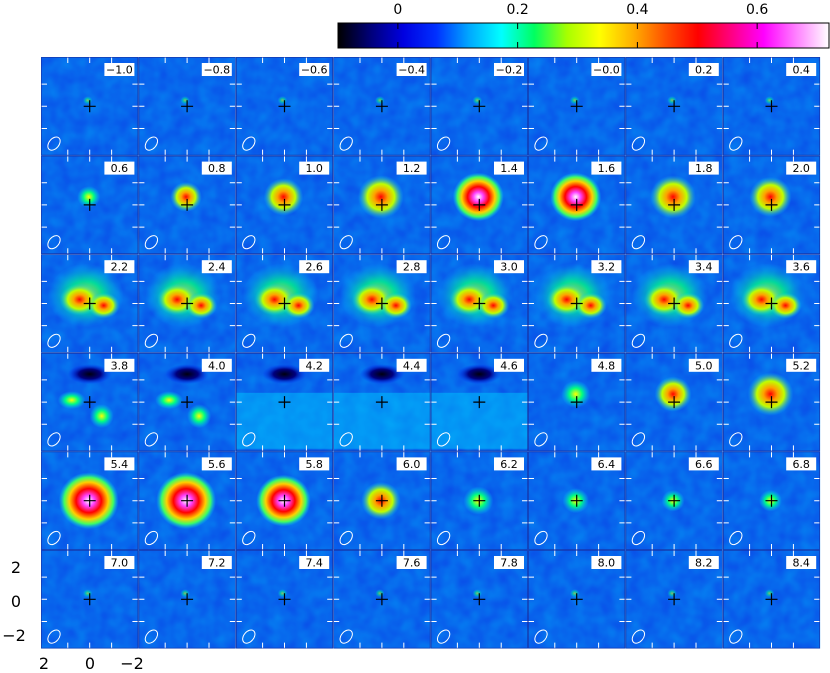 Image resolution: width=830 pixels, height=673 pixels. I want to click on channel-panel: 5.2, so click(771, 402).